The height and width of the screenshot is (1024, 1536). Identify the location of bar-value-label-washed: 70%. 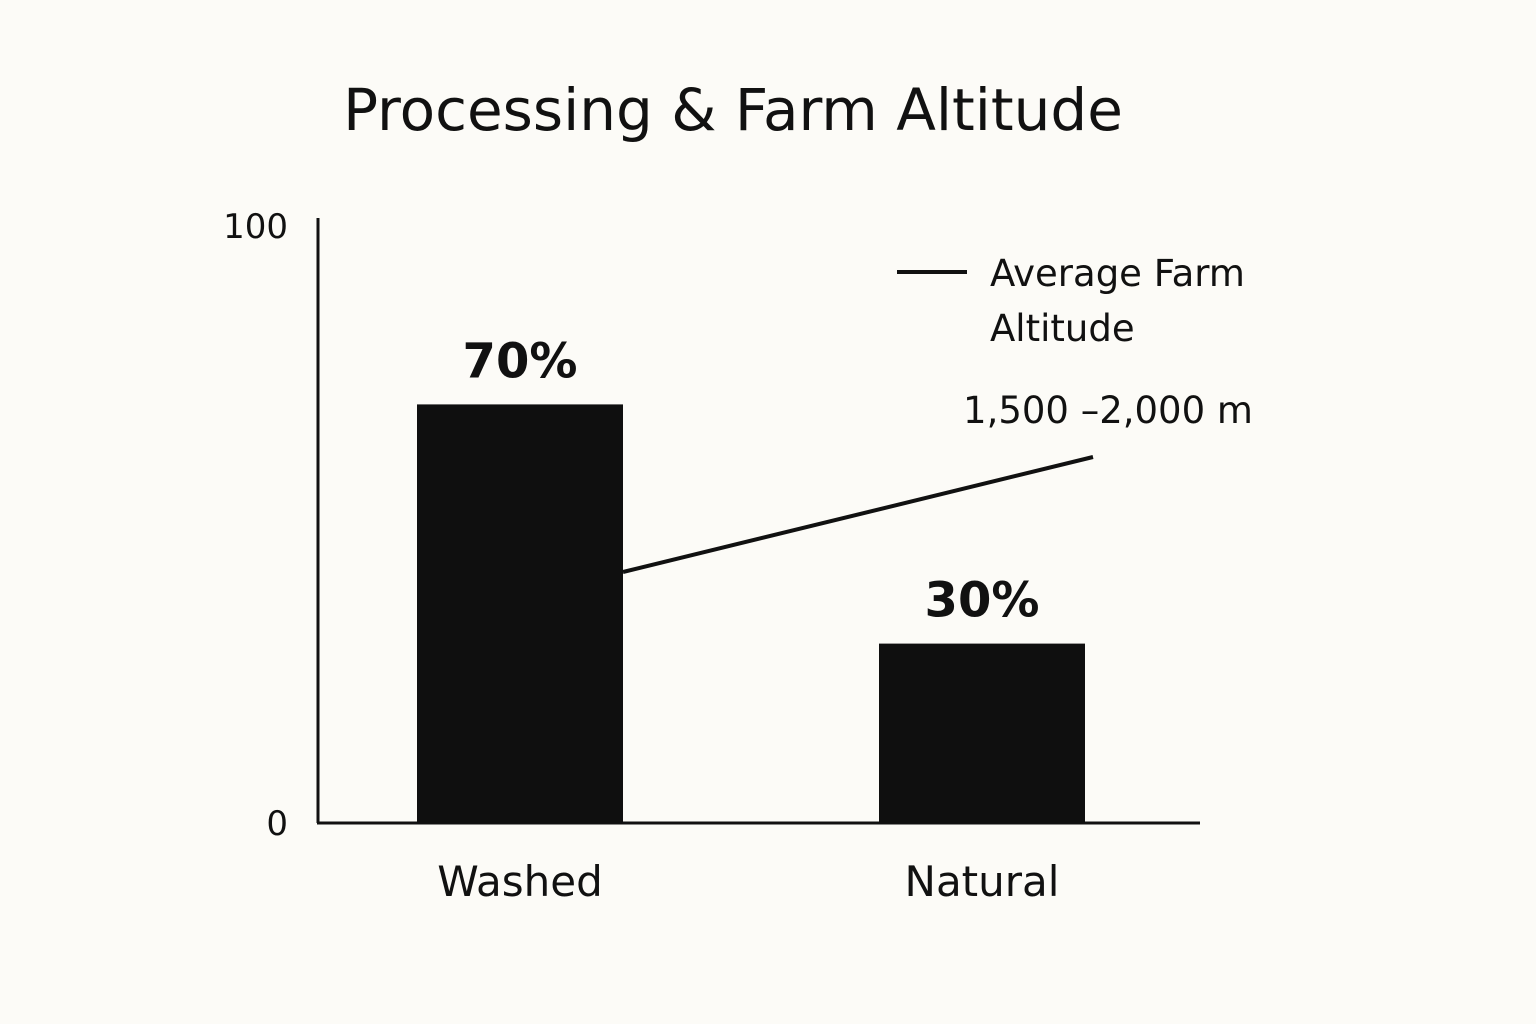
(520, 361).